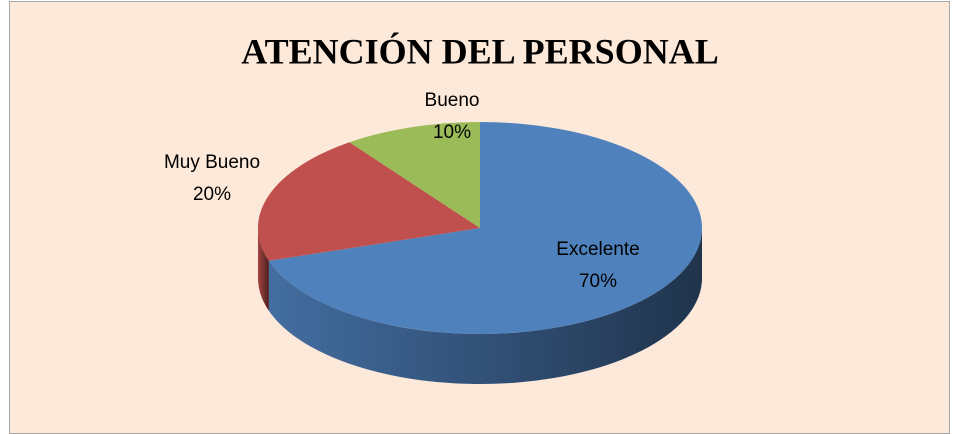 The height and width of the screenshot is (434, 960). I want to click on data-label-name: Excelente, so click(597, 249).